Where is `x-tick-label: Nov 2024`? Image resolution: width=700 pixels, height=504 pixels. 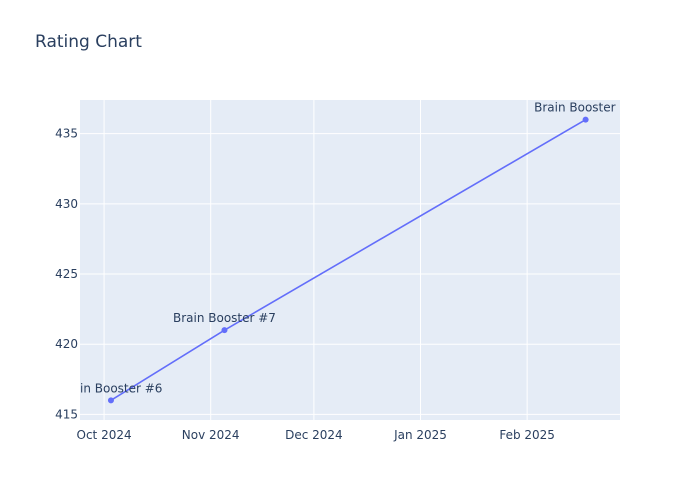 x-tick-label: Nov 2024 is located at coordinates (211, 435).